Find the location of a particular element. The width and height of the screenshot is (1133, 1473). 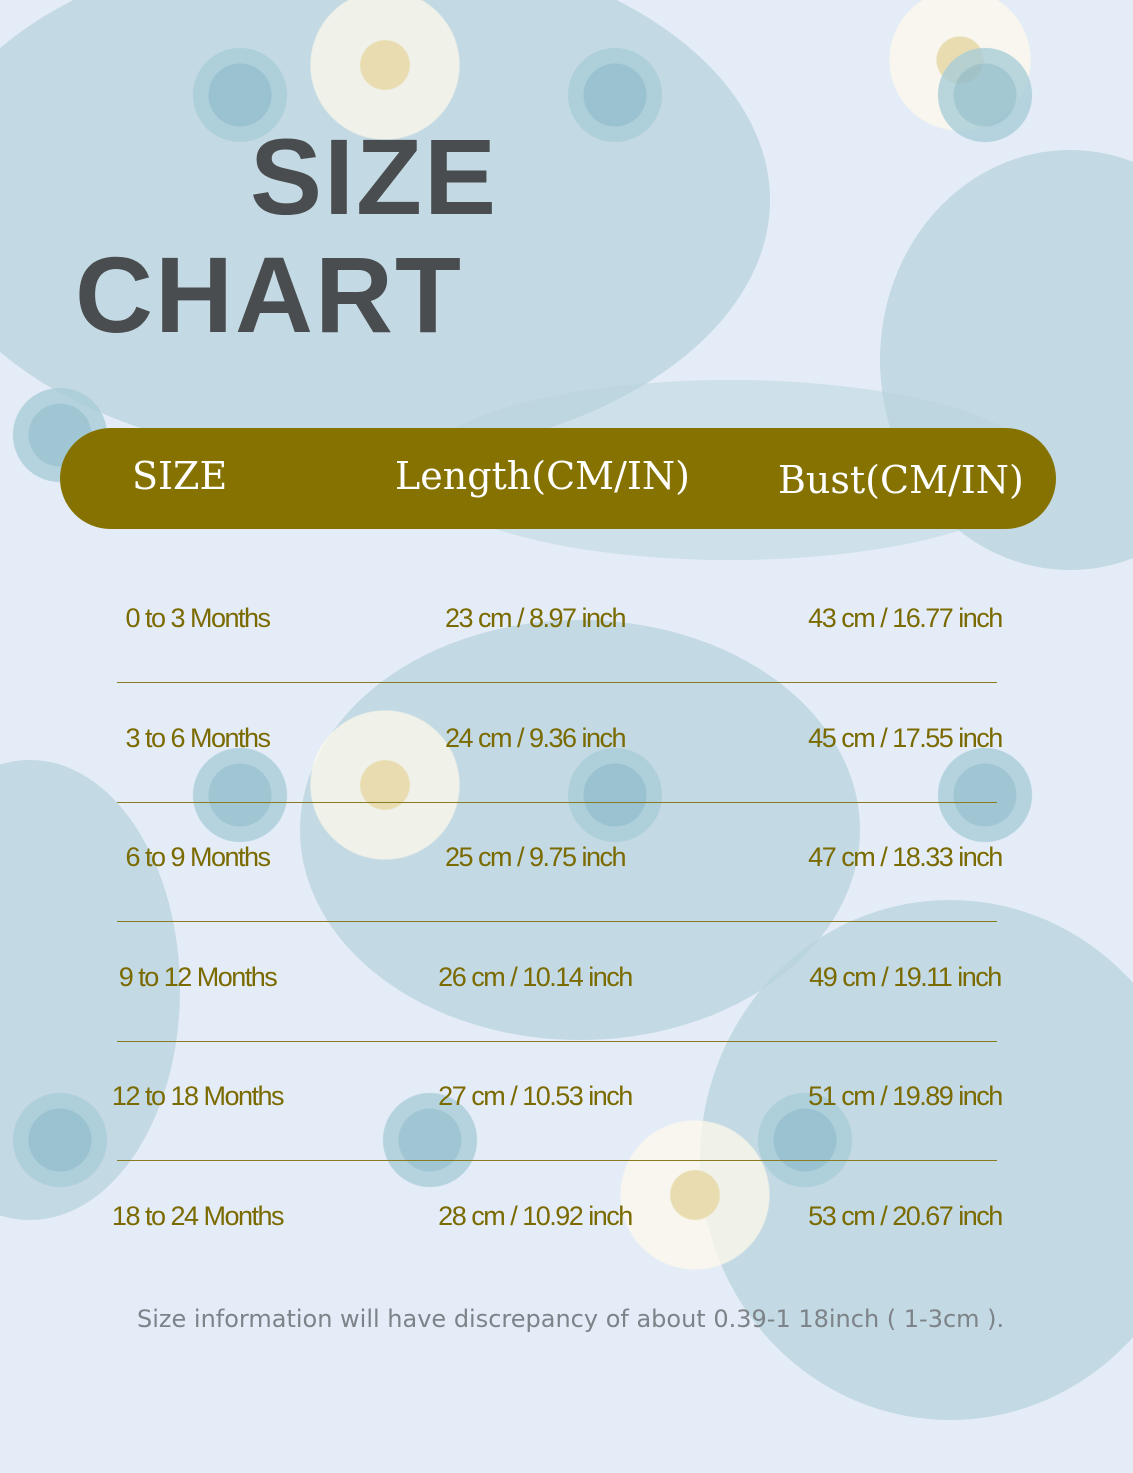

size-cell: 9 to 12 Months is located at coordinates (198, 976).